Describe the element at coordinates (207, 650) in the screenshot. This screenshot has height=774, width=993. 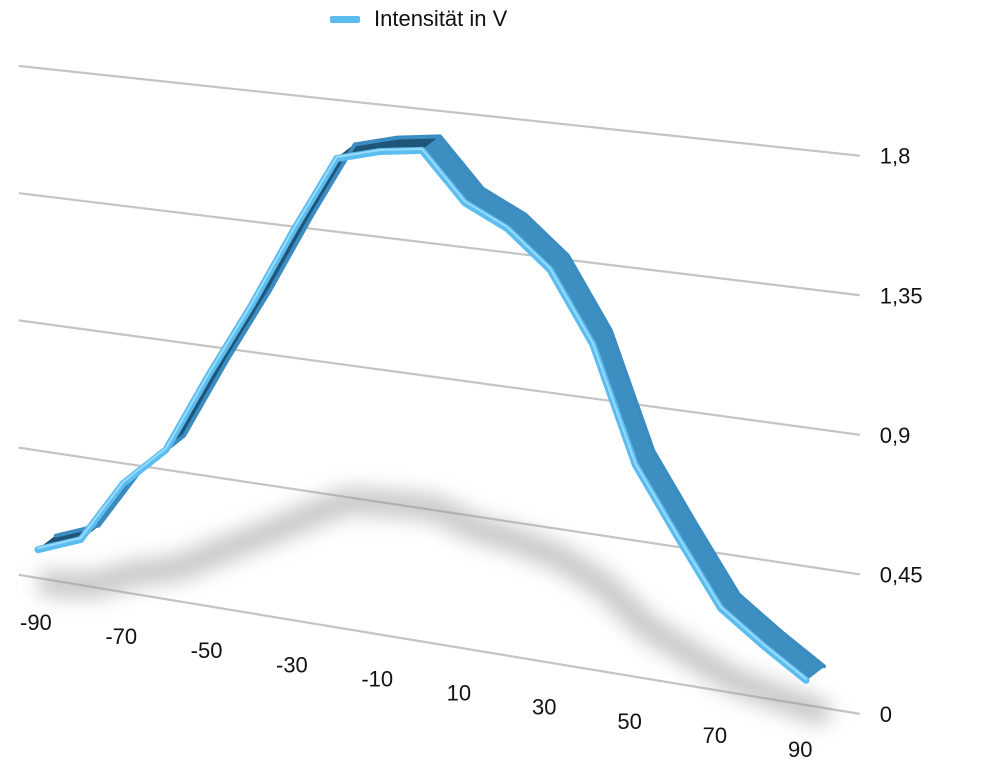
I see `x-tick-label: -50` at that location.